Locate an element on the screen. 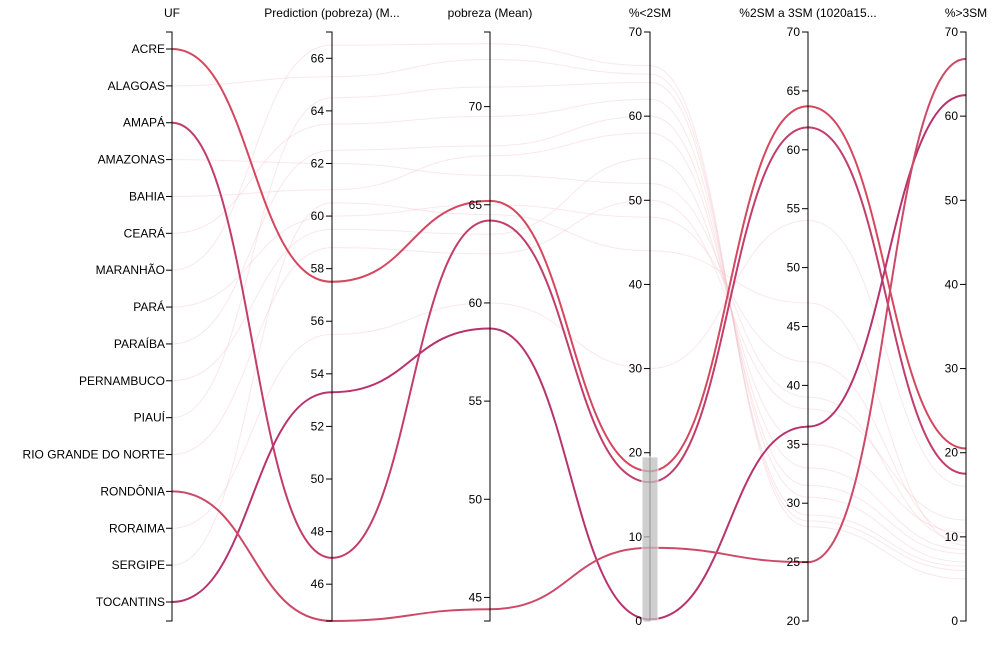 This screenshot has height=654, width=1000. tick-label: 25 is located at coordinates (794, 562).